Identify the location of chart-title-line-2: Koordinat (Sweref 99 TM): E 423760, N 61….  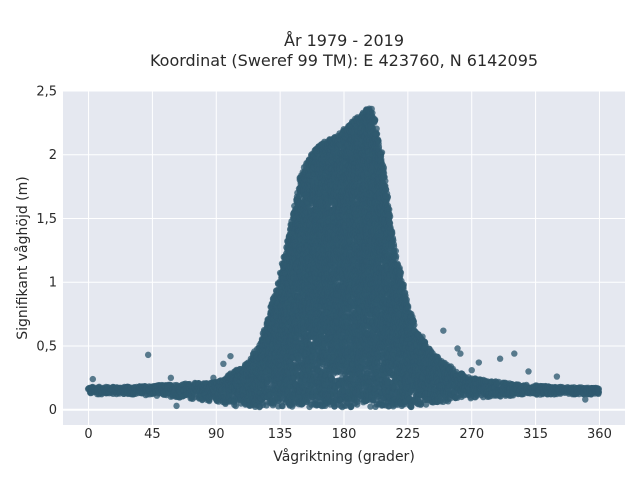
(344, 60).